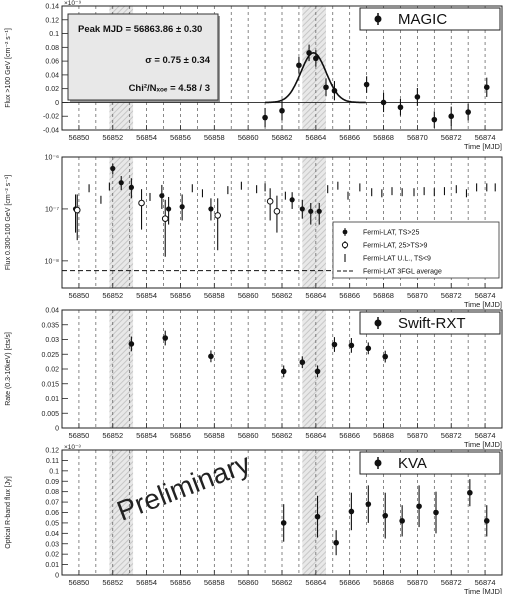 The image size is (508, 594). What do you see at coordinates (180, 295) in the screenshot?
I see `x-tick-label: 56856` at bounding box center [180, 295].